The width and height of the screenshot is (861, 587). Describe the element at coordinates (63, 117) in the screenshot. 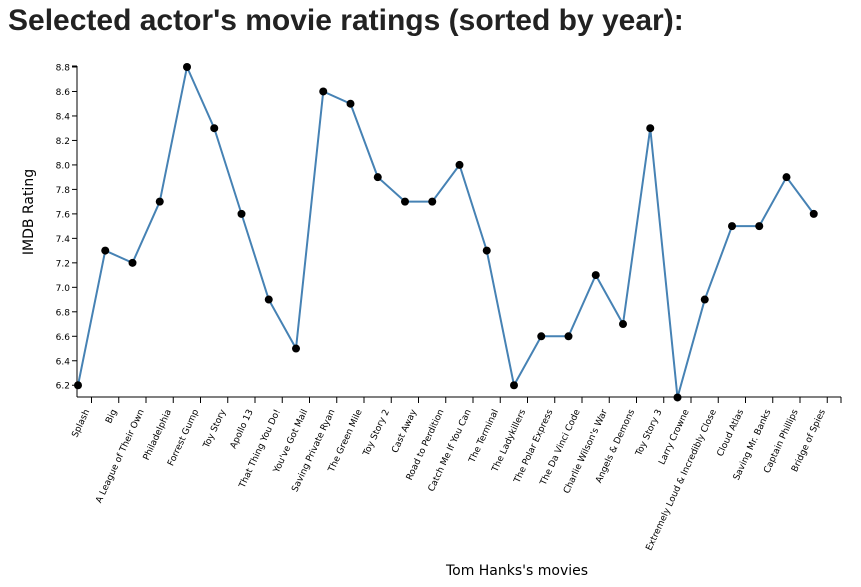

I see `y-tick-label: 8.4` at that location.